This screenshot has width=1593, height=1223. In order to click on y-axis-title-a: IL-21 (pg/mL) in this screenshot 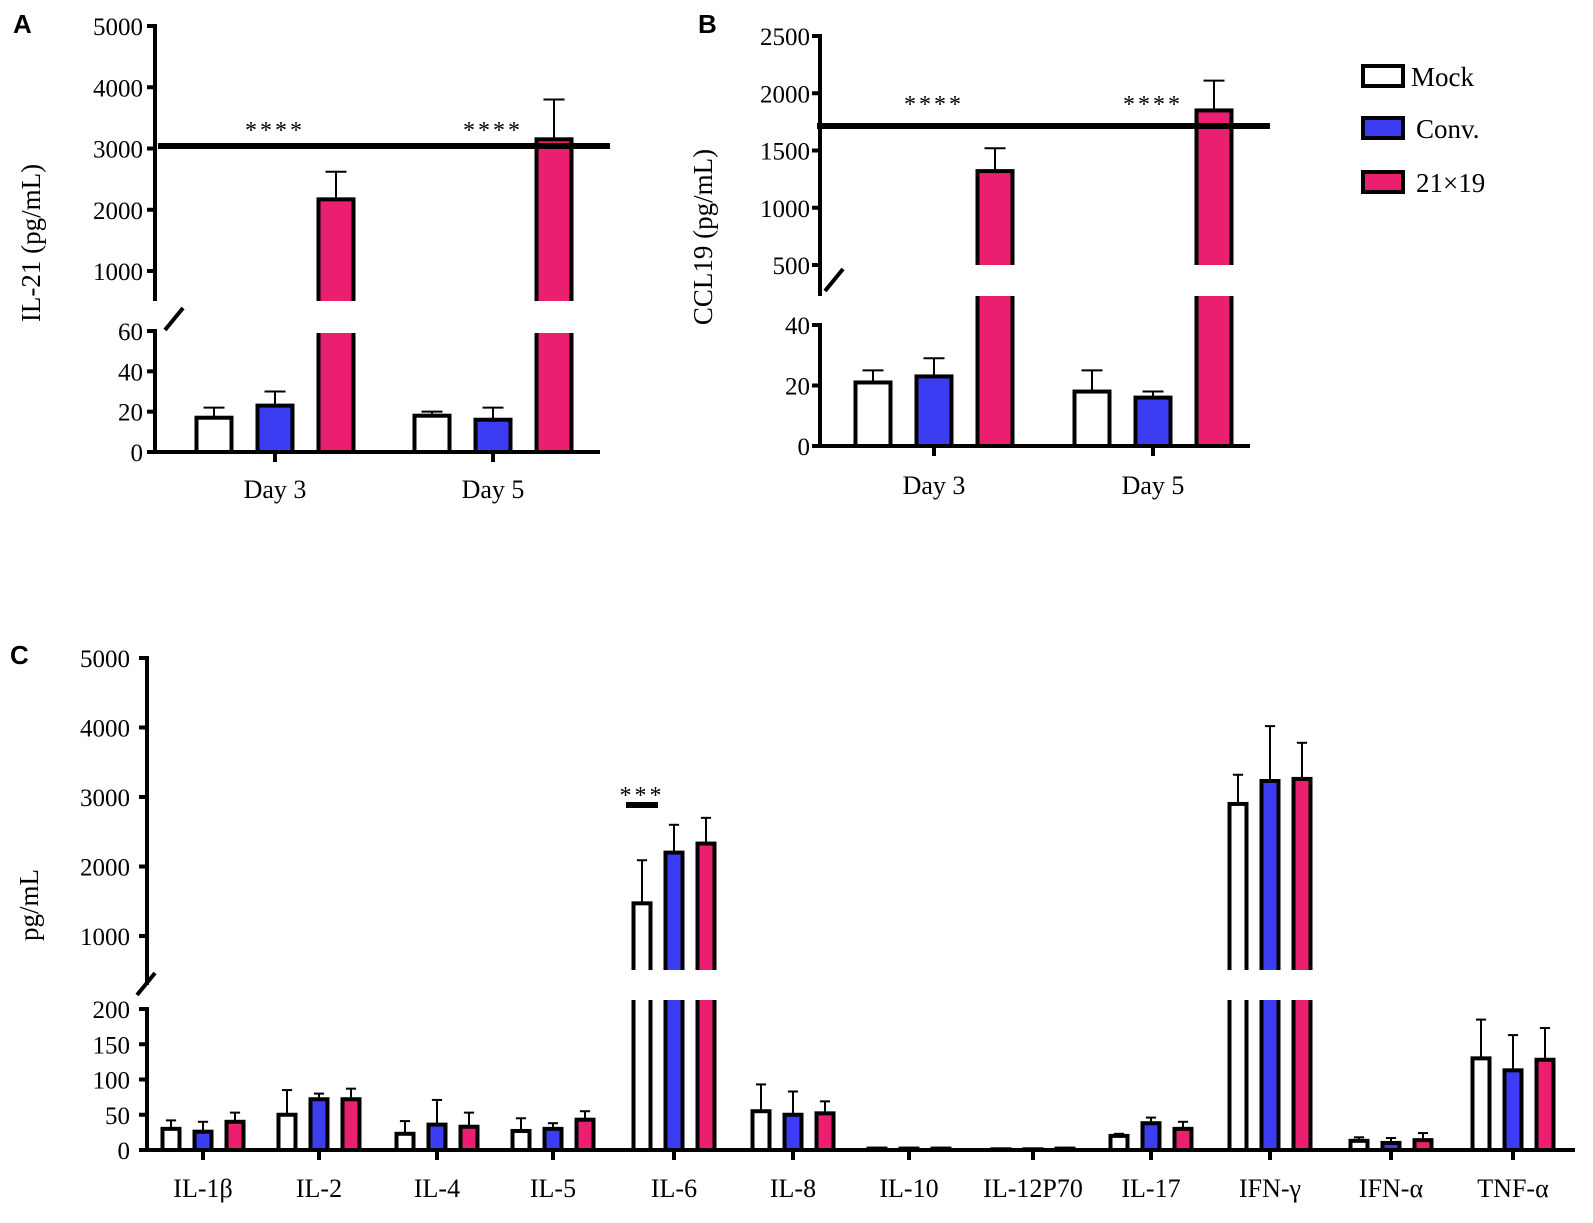, I will do `click(31, 243)`.